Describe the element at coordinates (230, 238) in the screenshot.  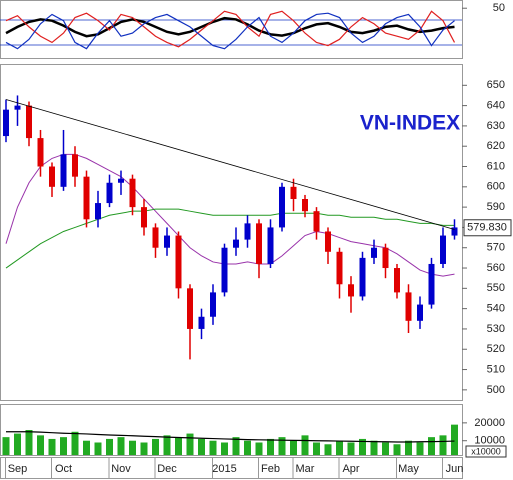
I see `moving-average` at that location.